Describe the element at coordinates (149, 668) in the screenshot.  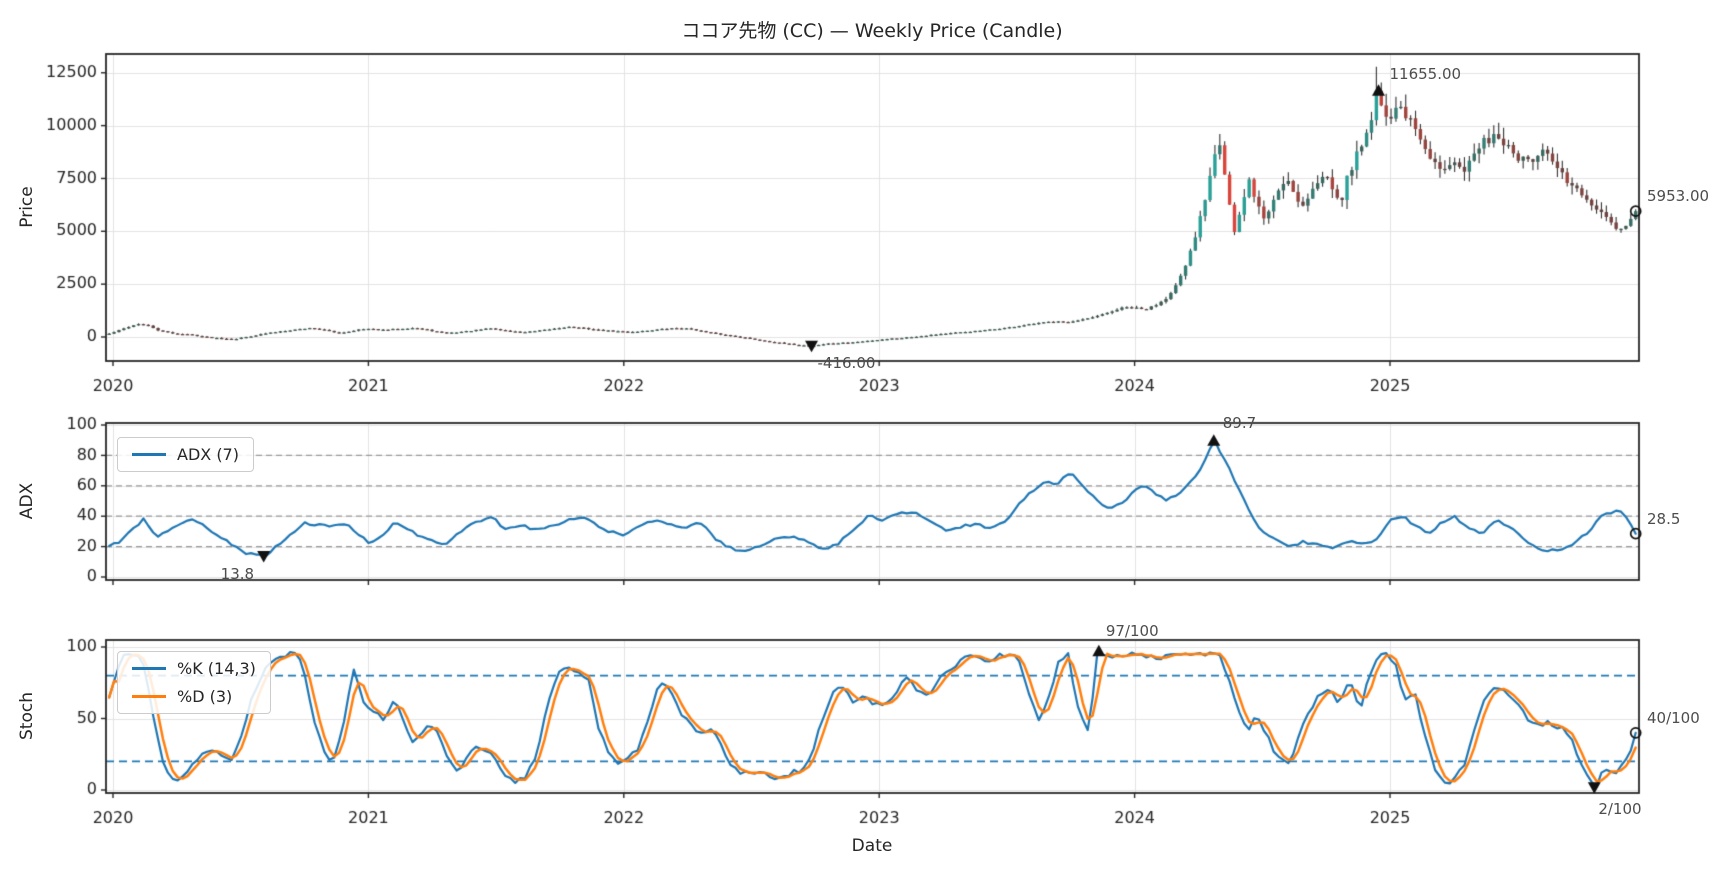
I see `percent-k-line-swatch` at that location.